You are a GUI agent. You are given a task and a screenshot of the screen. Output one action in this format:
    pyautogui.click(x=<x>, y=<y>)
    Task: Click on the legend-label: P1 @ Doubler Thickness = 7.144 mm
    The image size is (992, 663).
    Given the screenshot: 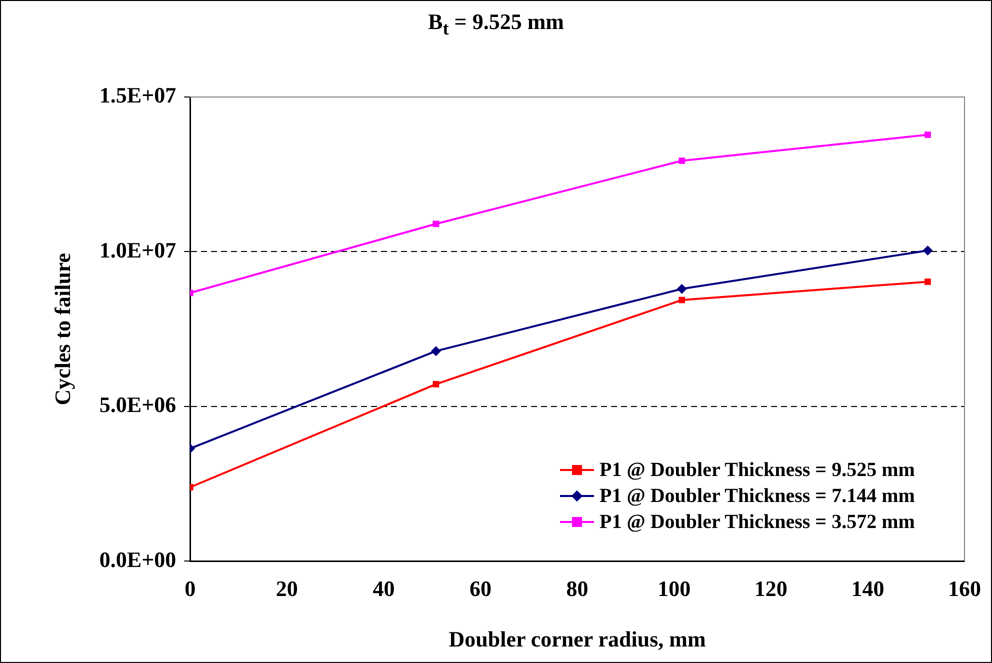 What is the action you would take?
    pyautogui.click(x=757, y=497)
    